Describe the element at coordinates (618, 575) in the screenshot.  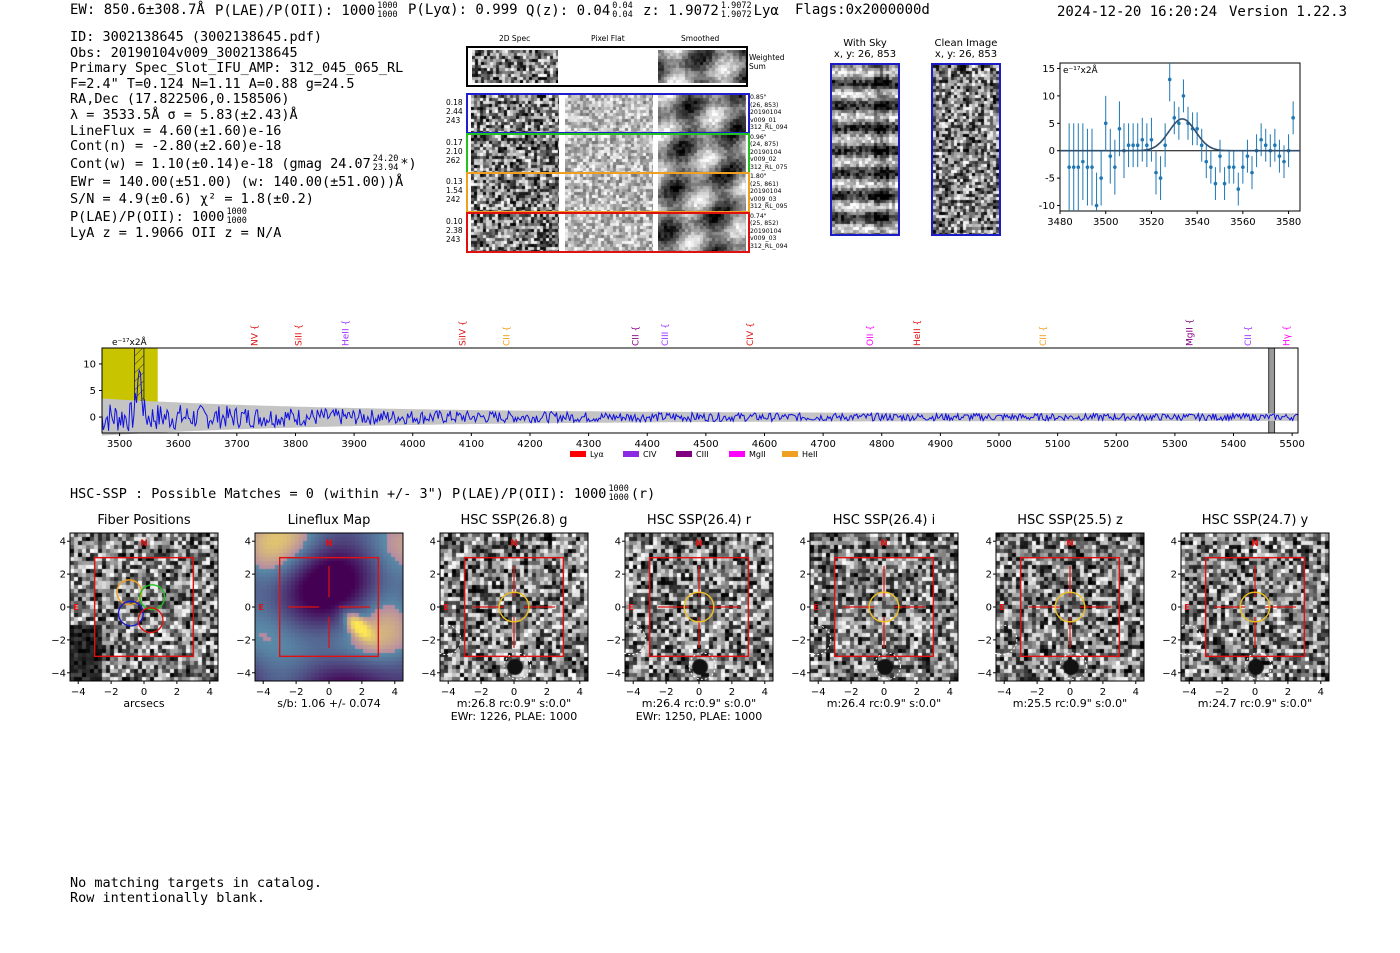
I see `hsc-ytick-label: 2` at that location.